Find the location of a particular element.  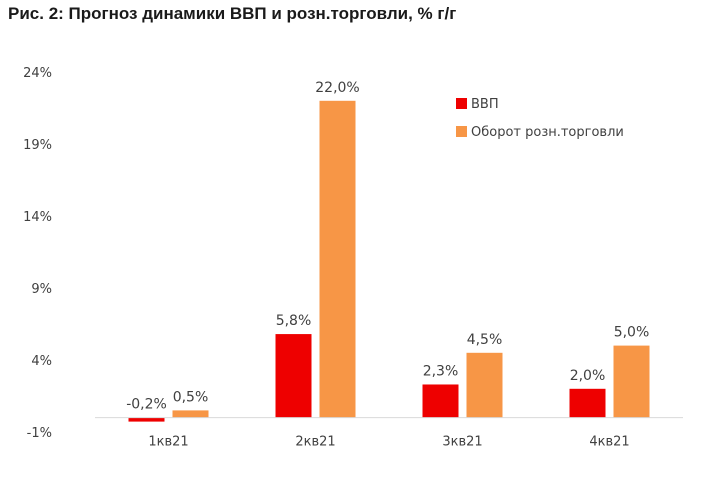

retail-bar-3кв21 is located at coordinates (484, 385).